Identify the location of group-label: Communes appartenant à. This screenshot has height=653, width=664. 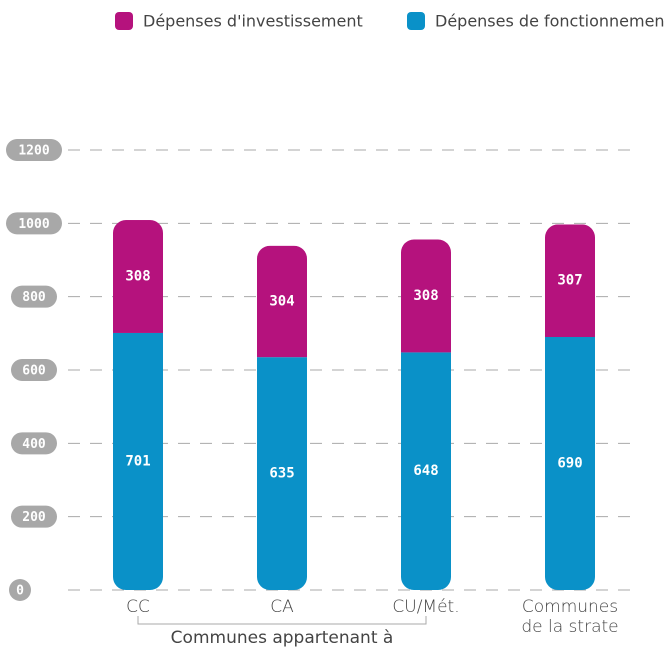
(282, 638).